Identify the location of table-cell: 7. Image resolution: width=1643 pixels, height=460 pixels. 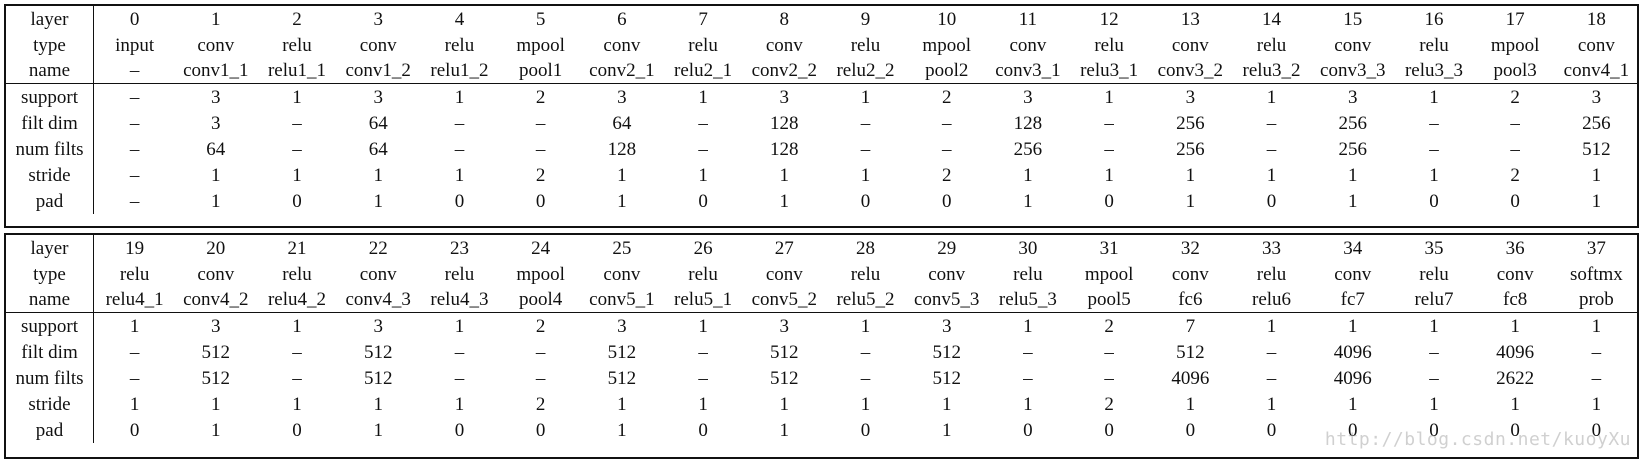
(1190, 326).